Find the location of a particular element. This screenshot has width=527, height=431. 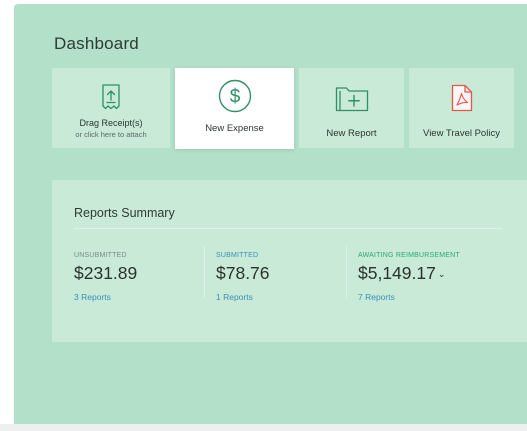

view-travel-policy-tile: View Travel Policy is located at coordinates (461, 108).